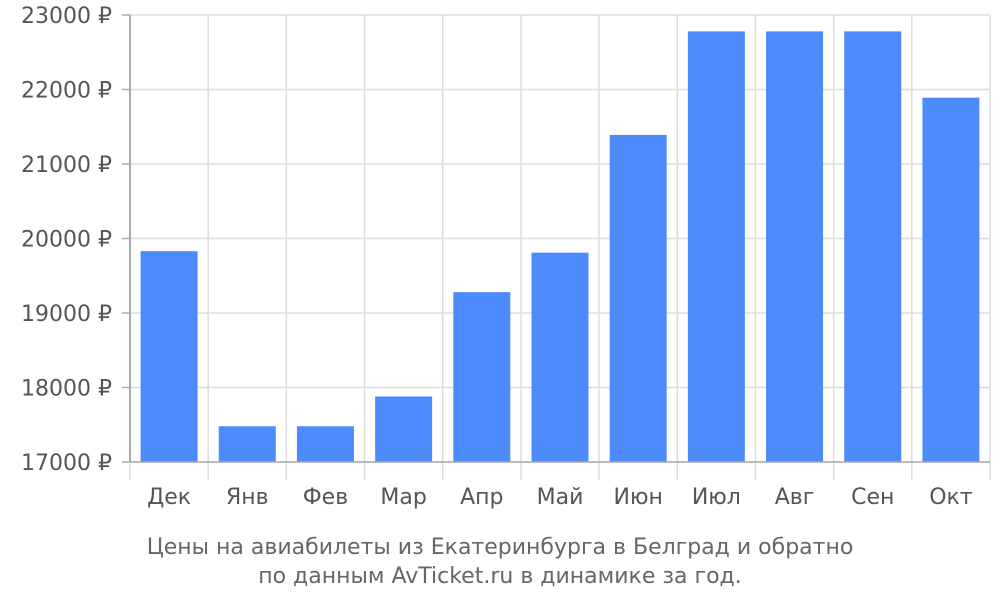 The image size is (1000, 600). I want to click on x-tick-label: Сен, so click(872, 497).